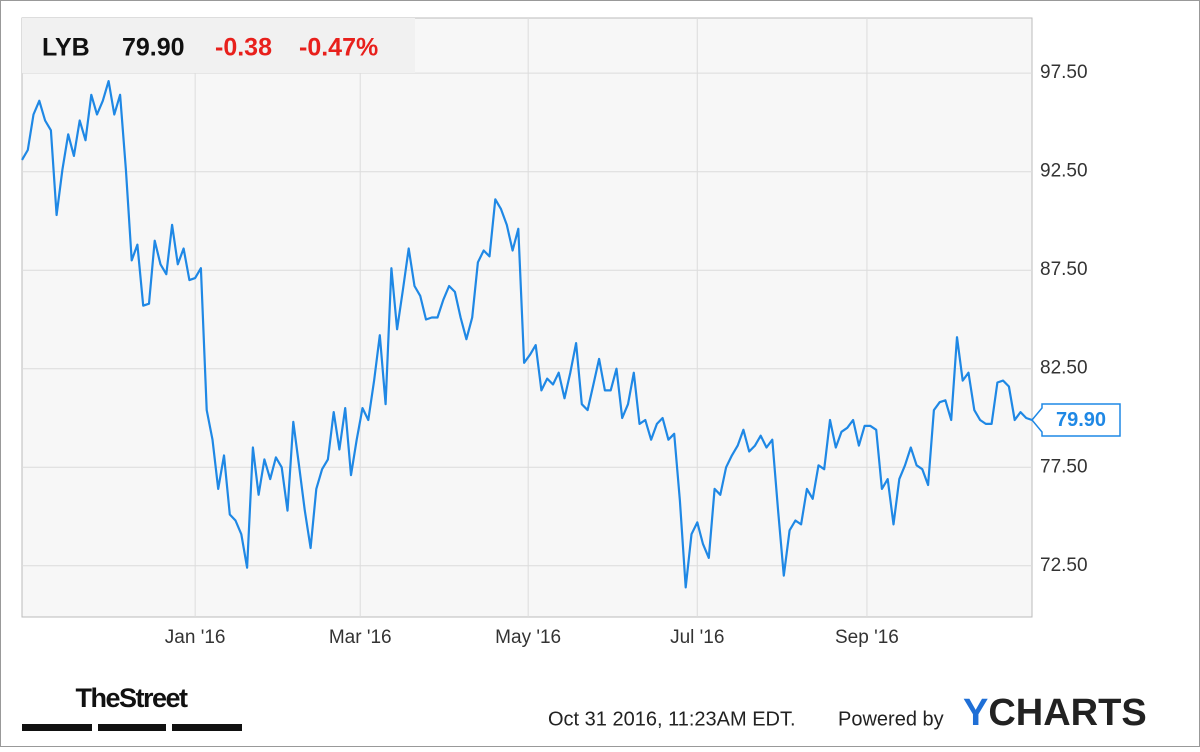  Describe the element at coordinates (1064, 269) in the screenshot. I see `y-tick-label: 87.50` at that location.